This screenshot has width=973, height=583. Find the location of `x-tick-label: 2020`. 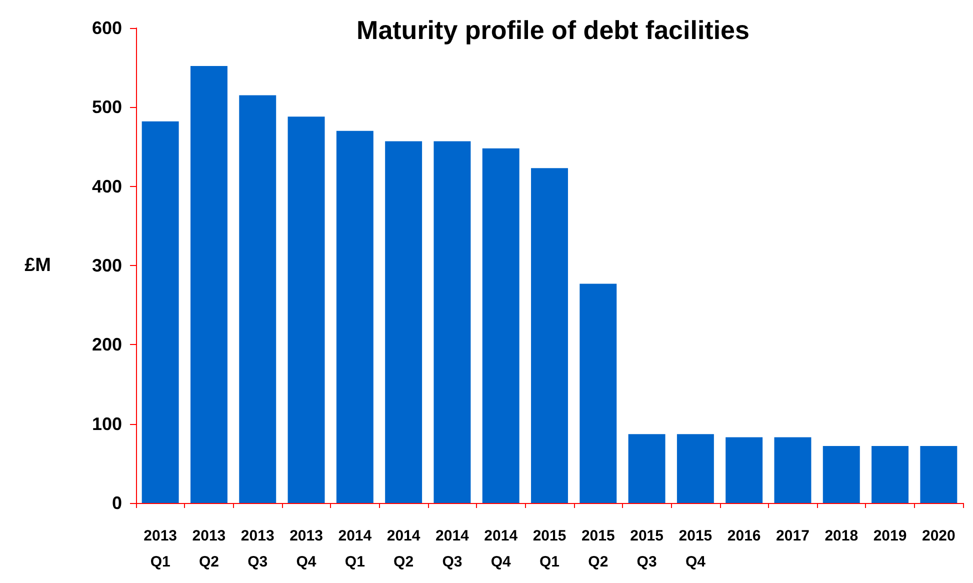

x-tick-label: 2020 is located at coordinates (939, 536).